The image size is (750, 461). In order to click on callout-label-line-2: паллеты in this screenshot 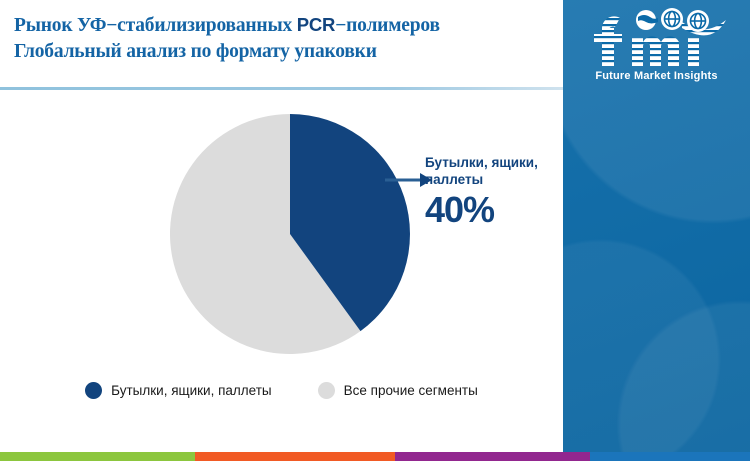, I will do `click(454, 179)`.